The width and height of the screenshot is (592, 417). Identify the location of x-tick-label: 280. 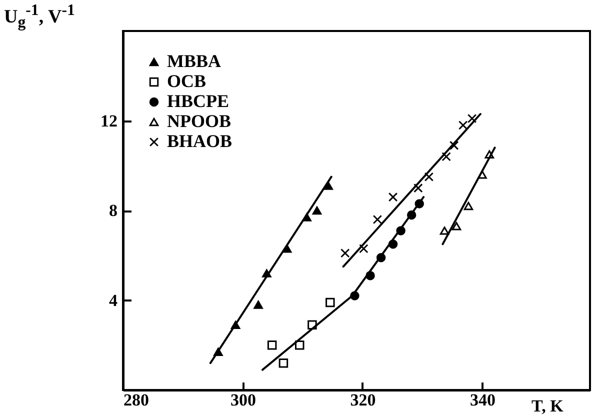
(136, 400).